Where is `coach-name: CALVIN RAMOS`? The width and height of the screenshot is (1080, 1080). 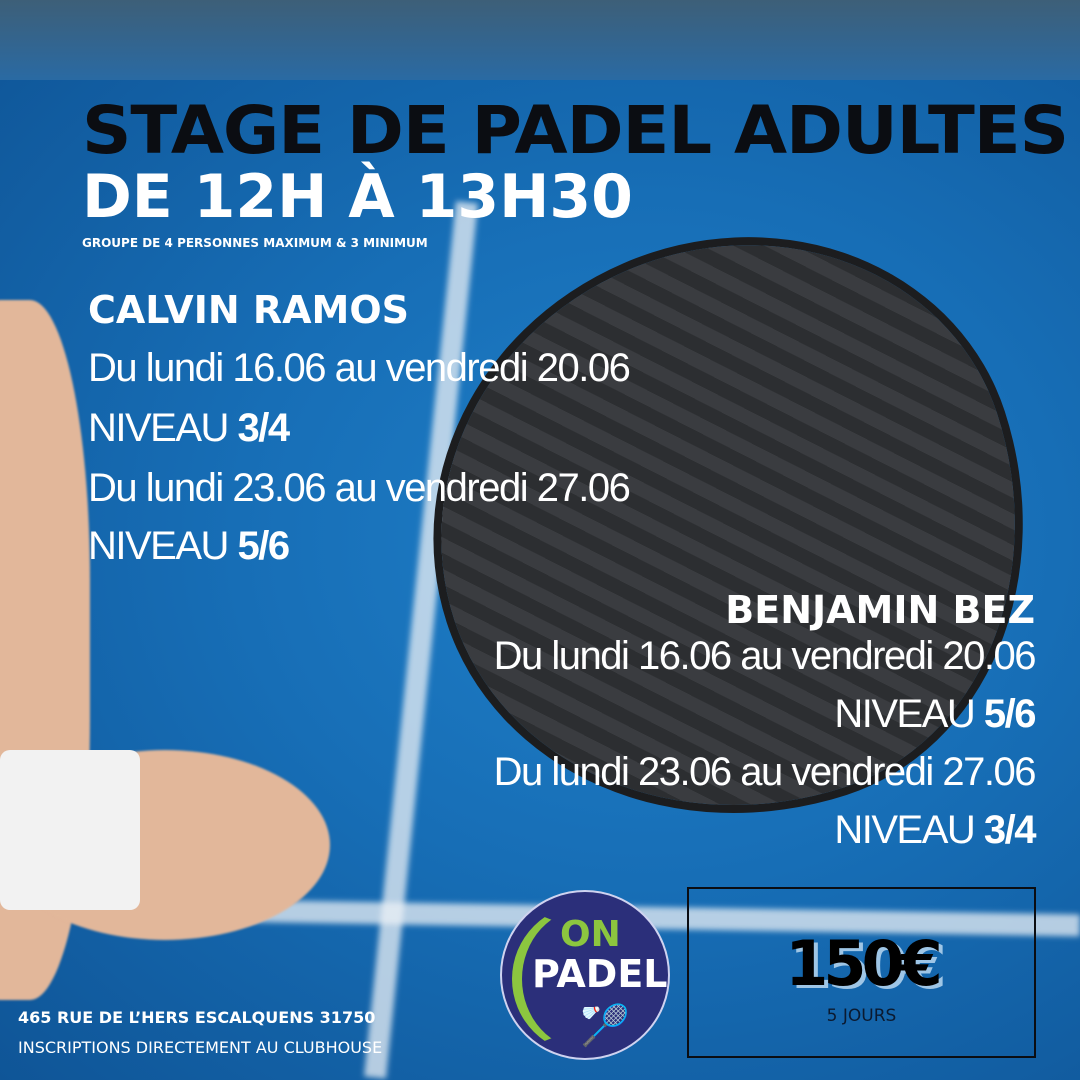 coach-name: CALVIN RAMOS is located at coordinates (249, 310).